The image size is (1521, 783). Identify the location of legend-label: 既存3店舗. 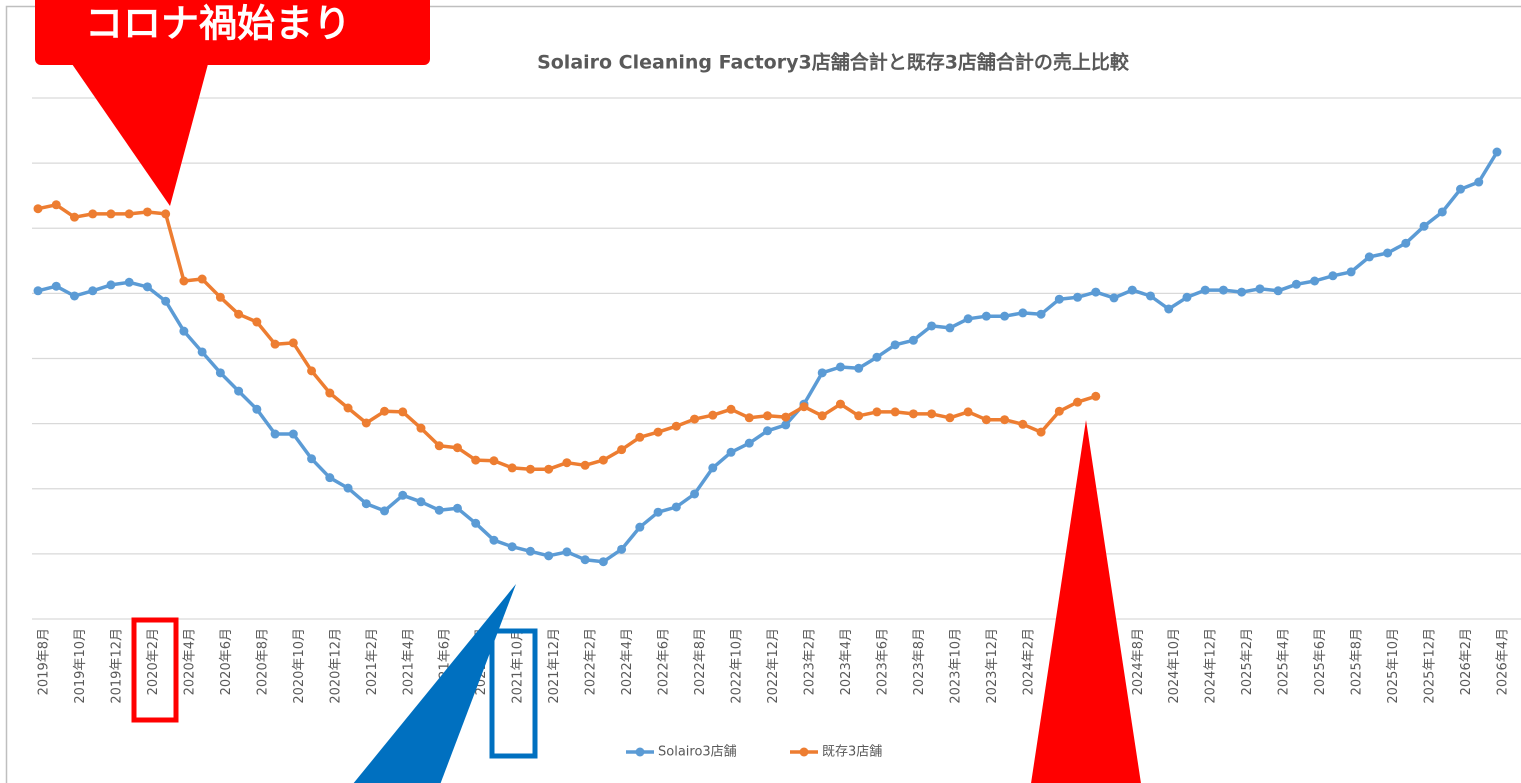
(852, 752).